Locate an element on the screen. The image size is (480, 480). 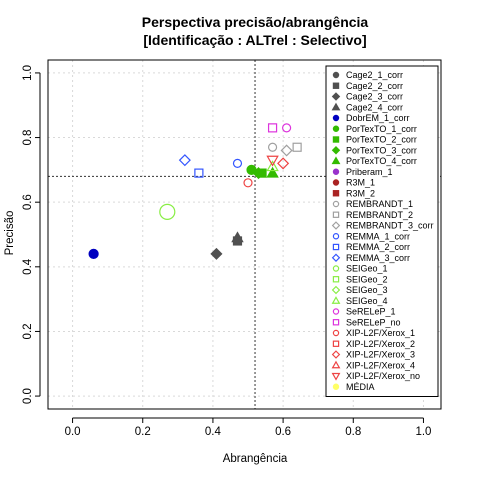
legend-label: Cage2_1_corr is located at coordinates (374, 75).